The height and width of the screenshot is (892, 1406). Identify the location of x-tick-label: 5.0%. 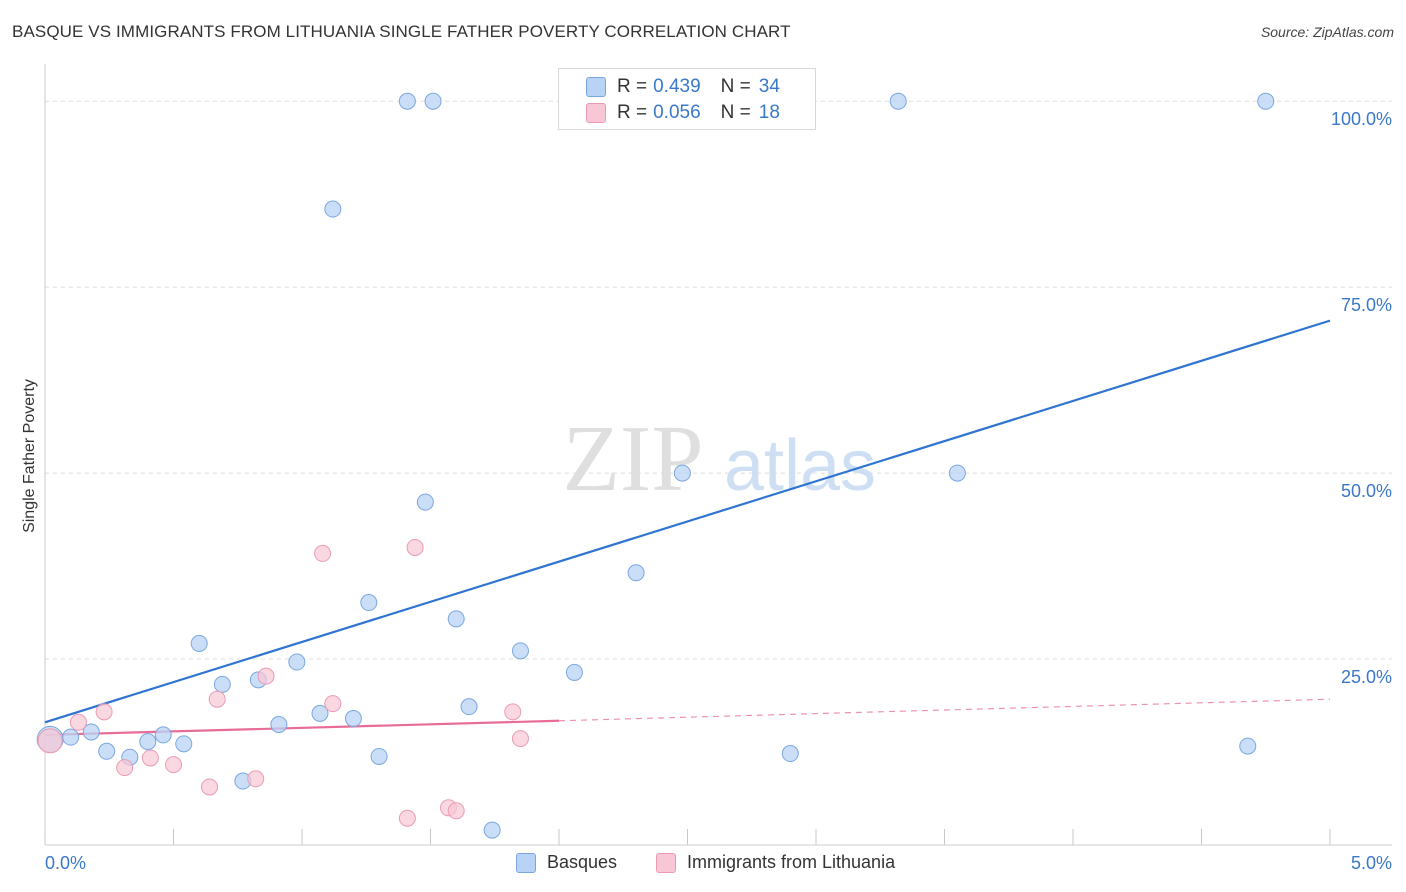
(1371, 863).